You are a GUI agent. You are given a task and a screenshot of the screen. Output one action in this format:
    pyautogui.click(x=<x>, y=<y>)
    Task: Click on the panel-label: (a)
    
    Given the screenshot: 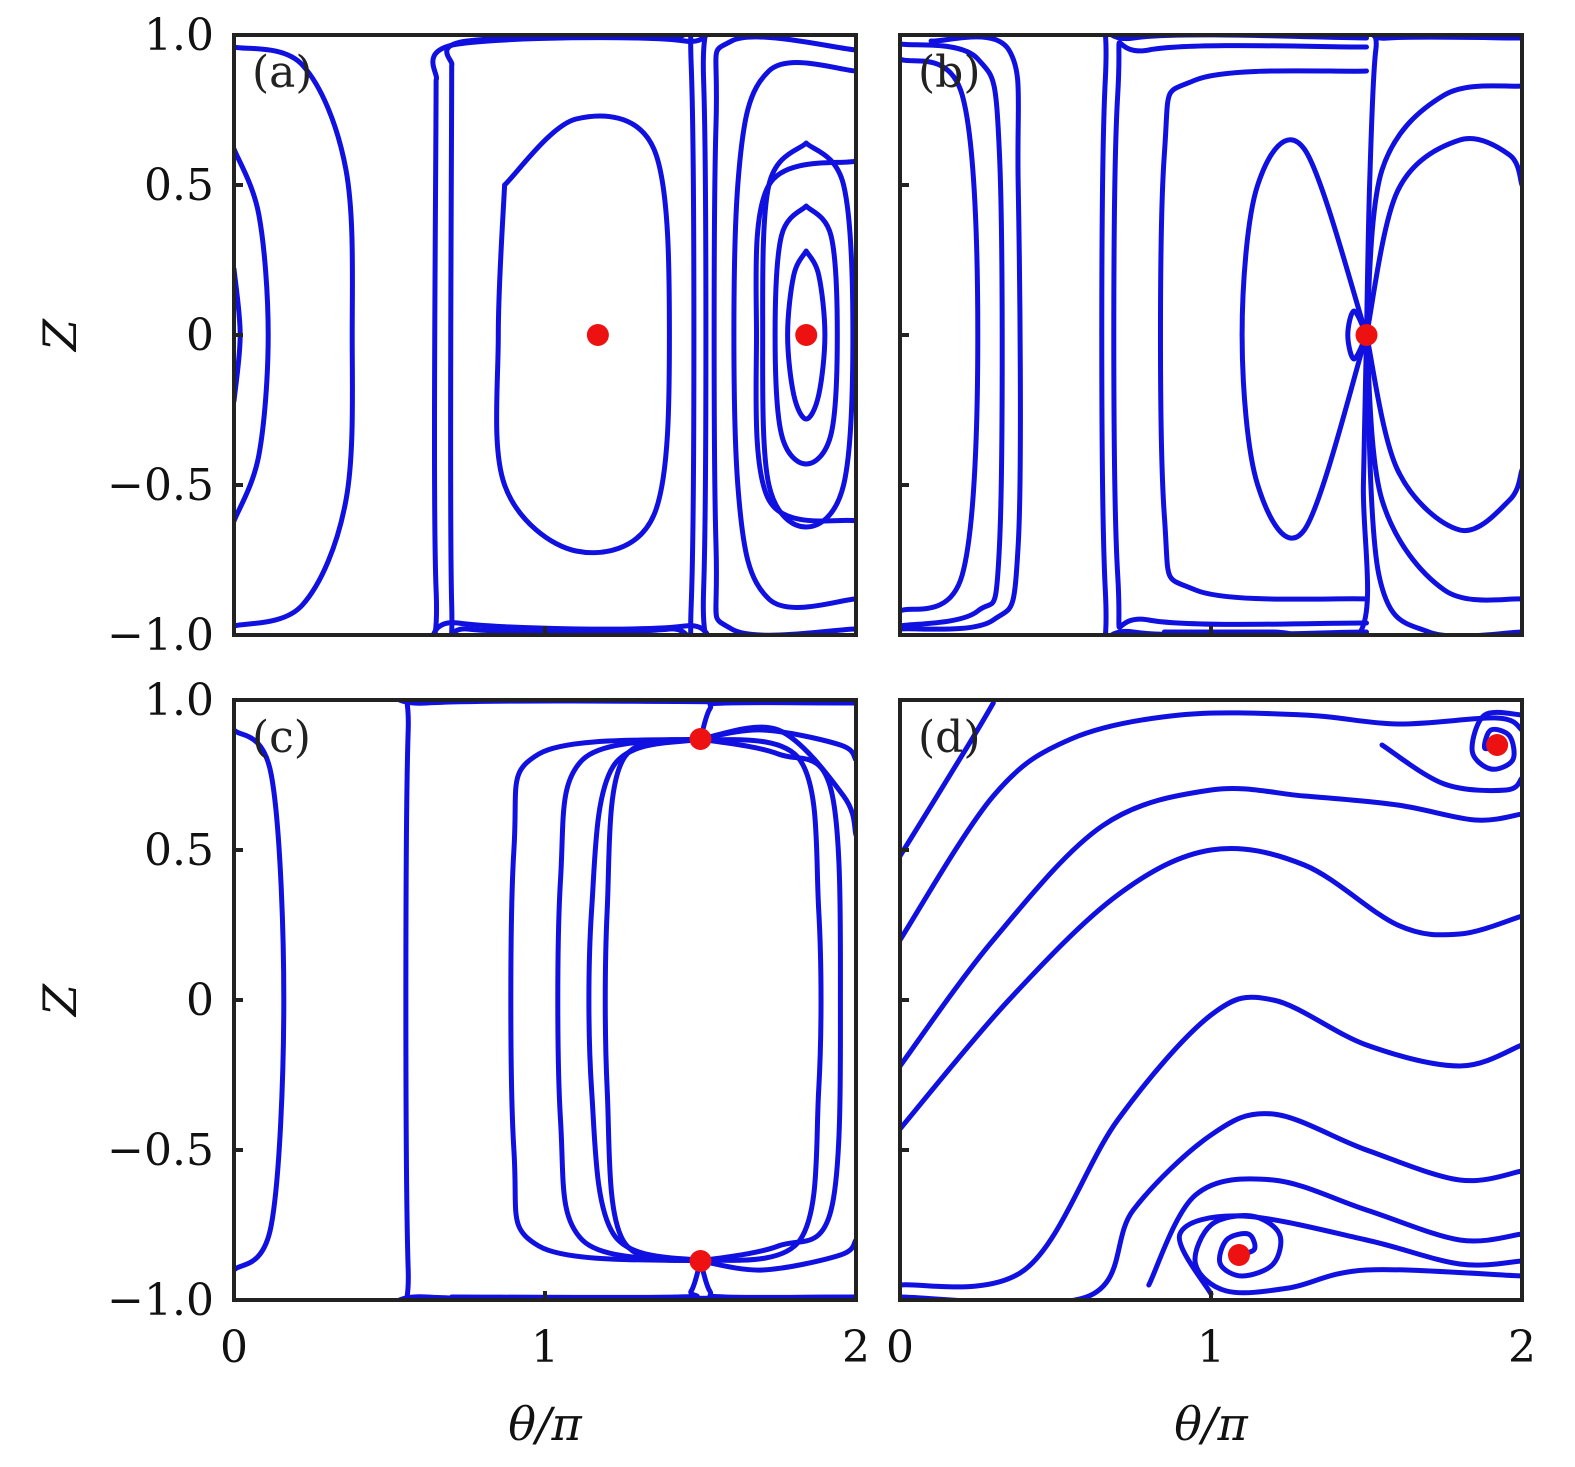 What is the action you would take?
    pyautogui.click(x=282, y=72)
    